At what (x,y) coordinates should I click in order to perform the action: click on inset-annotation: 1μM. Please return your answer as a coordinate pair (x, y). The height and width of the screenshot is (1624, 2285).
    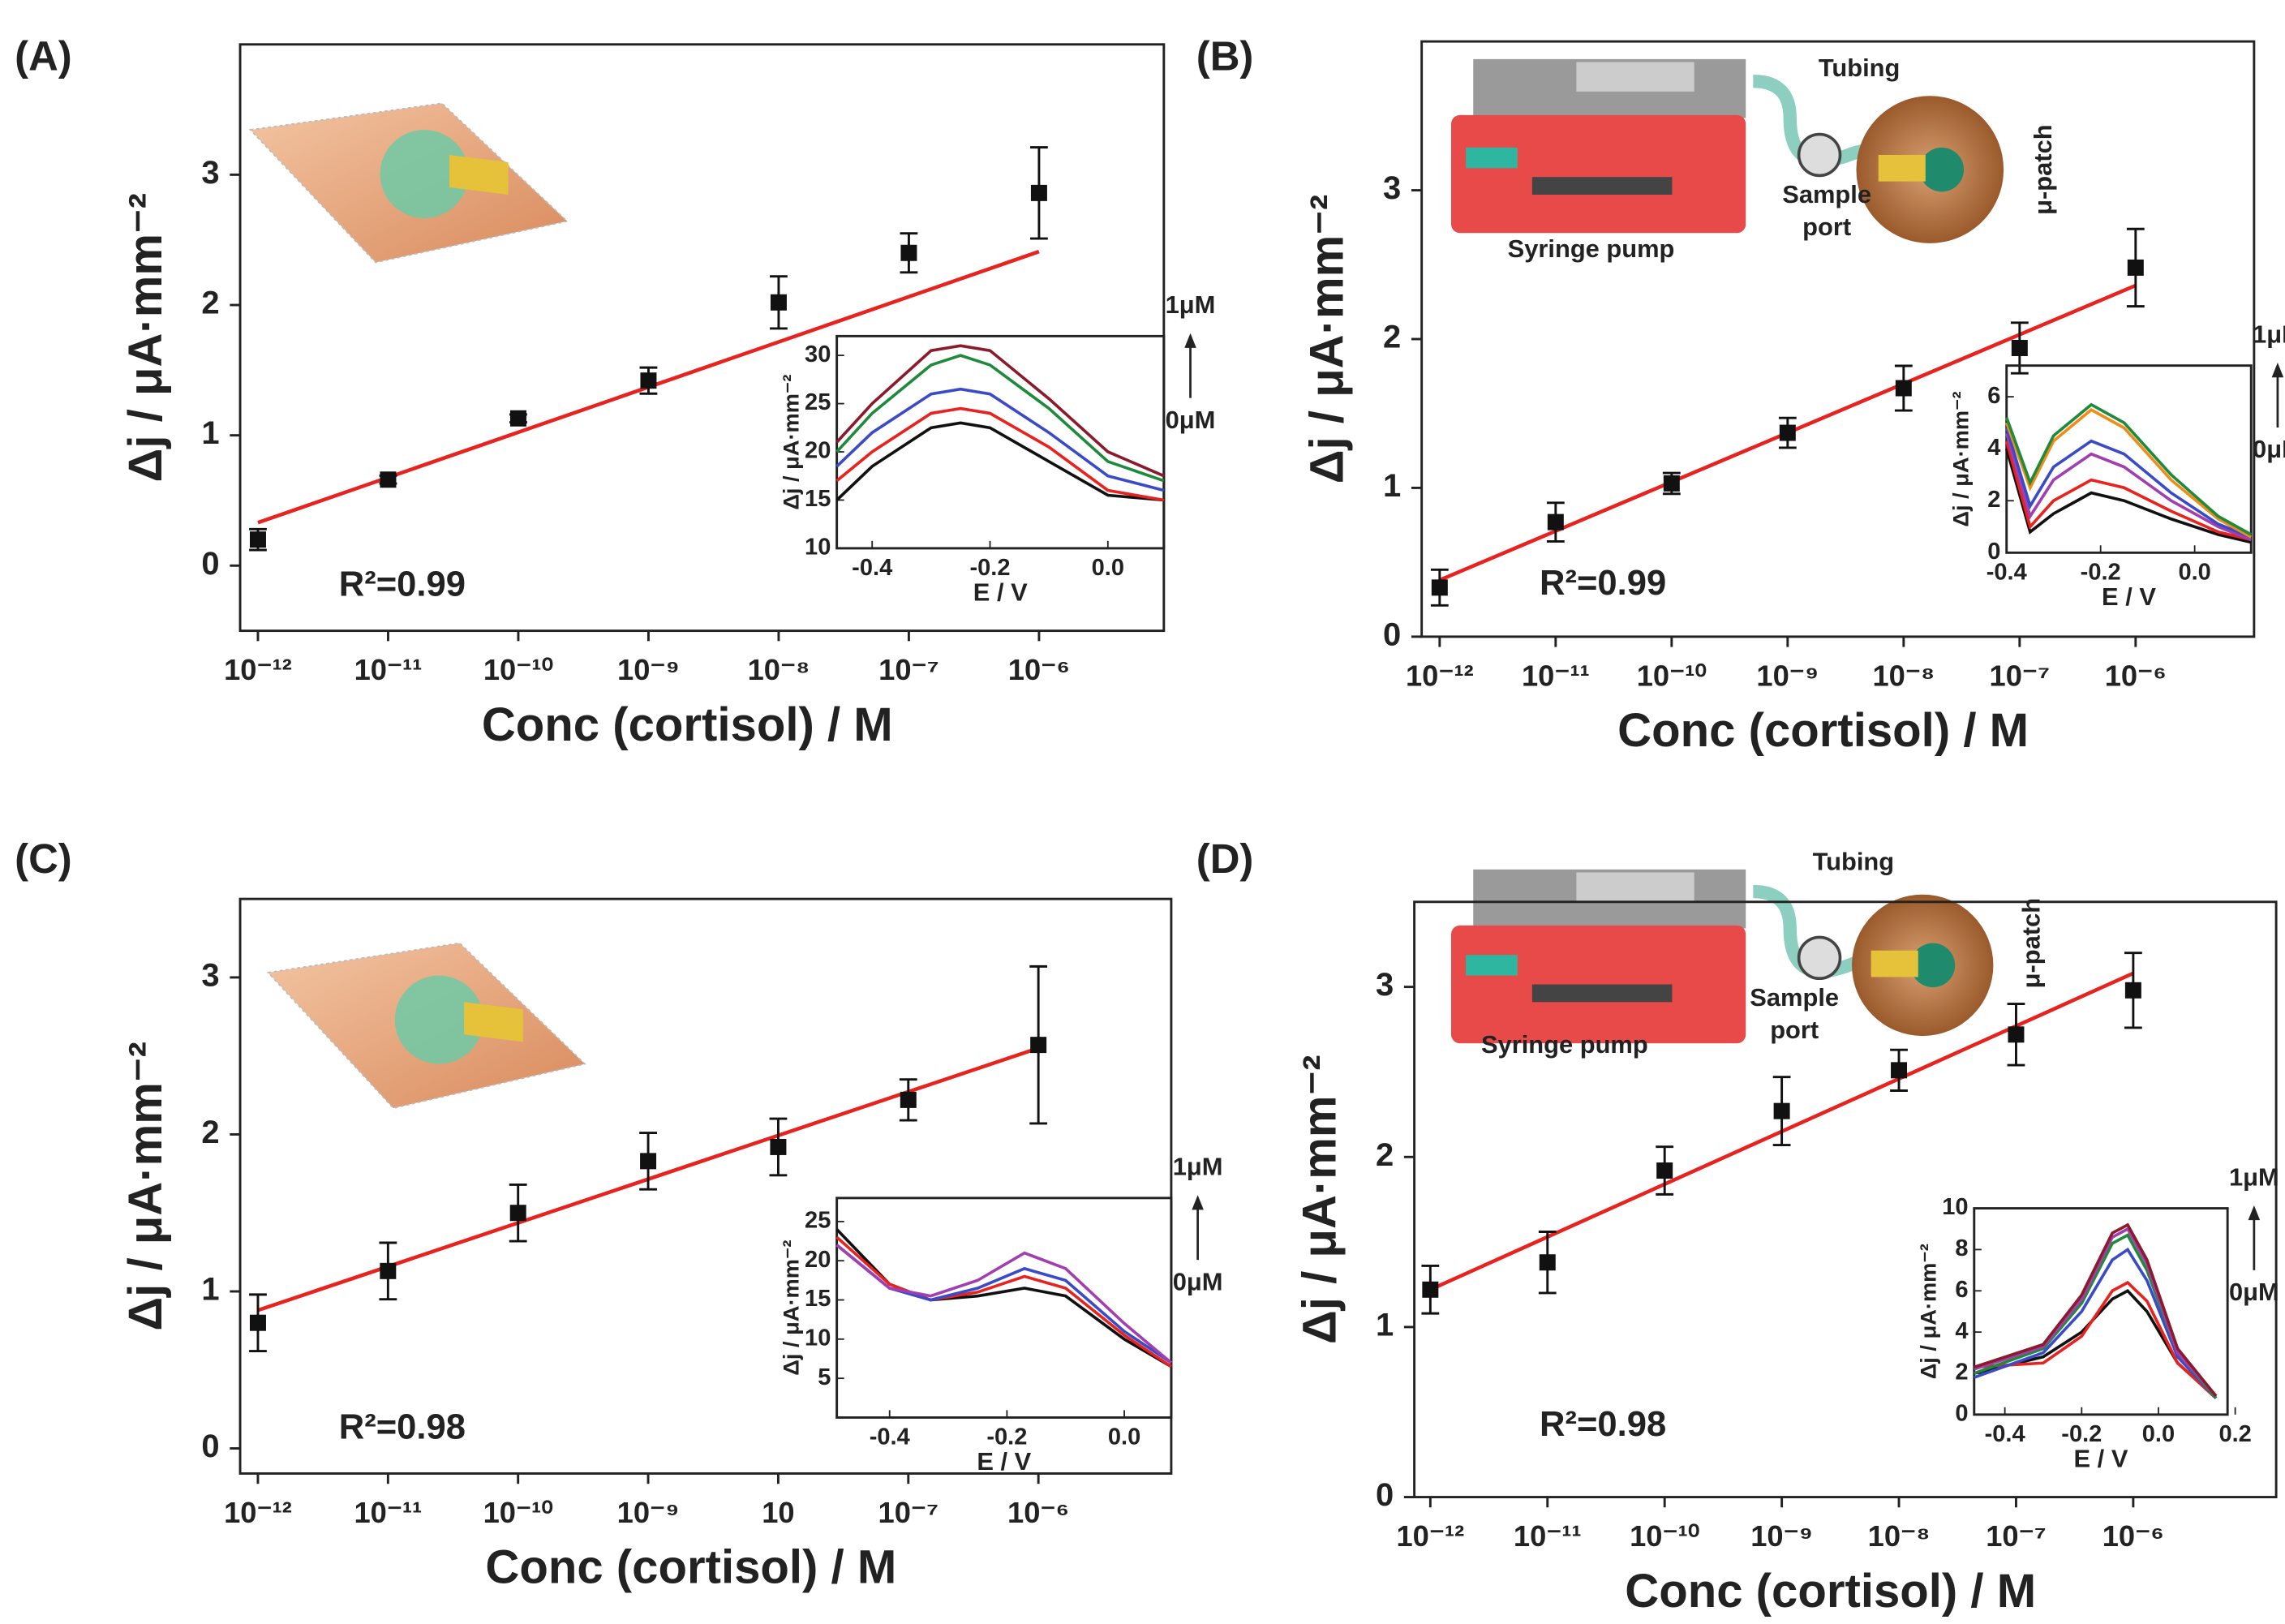
    Looking at the image, I should click on (1198, 1167).